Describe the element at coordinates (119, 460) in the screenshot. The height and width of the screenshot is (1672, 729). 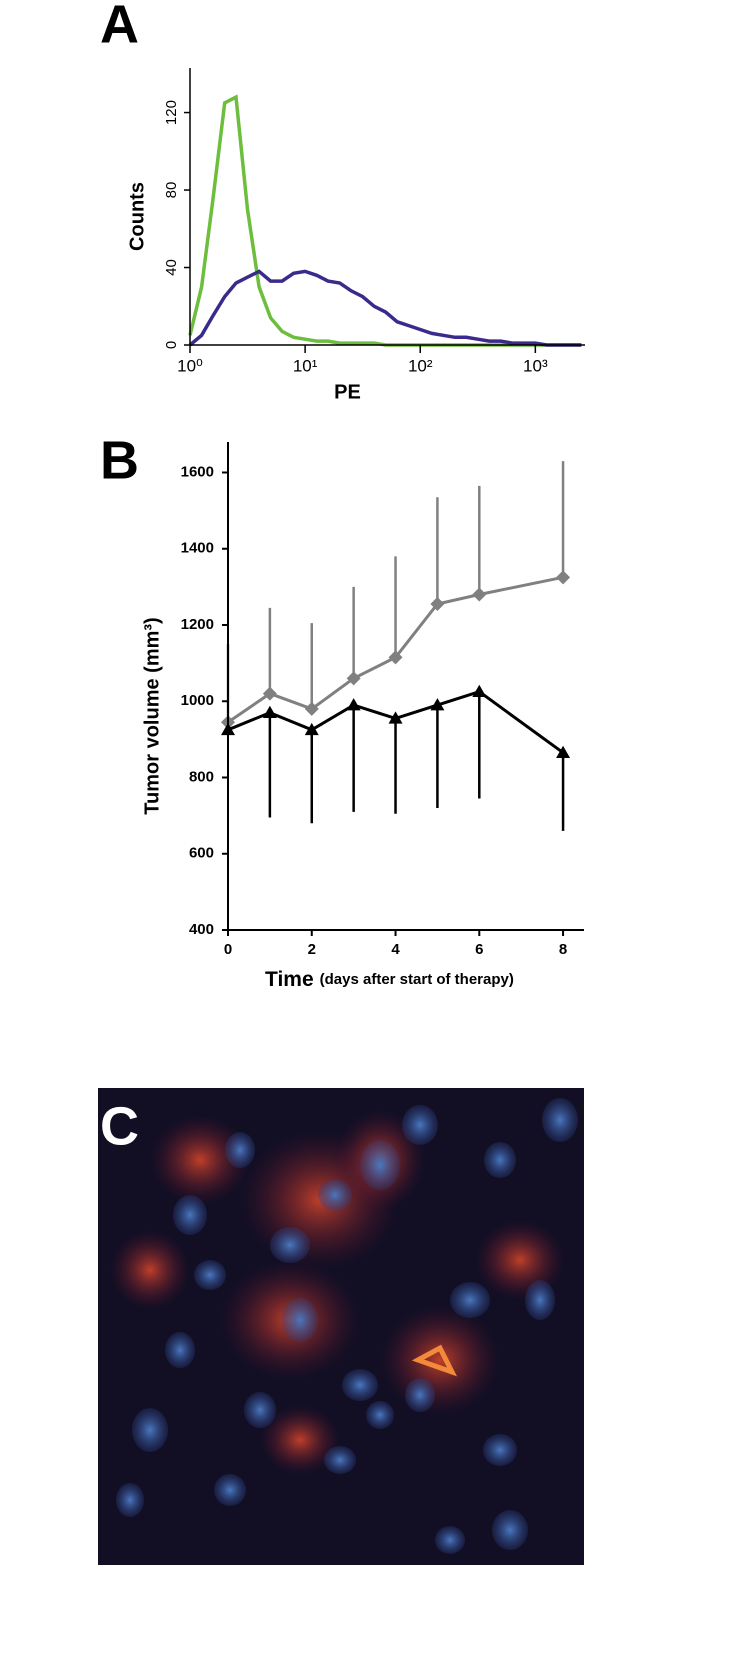
I see `panel-label: B` at that location.